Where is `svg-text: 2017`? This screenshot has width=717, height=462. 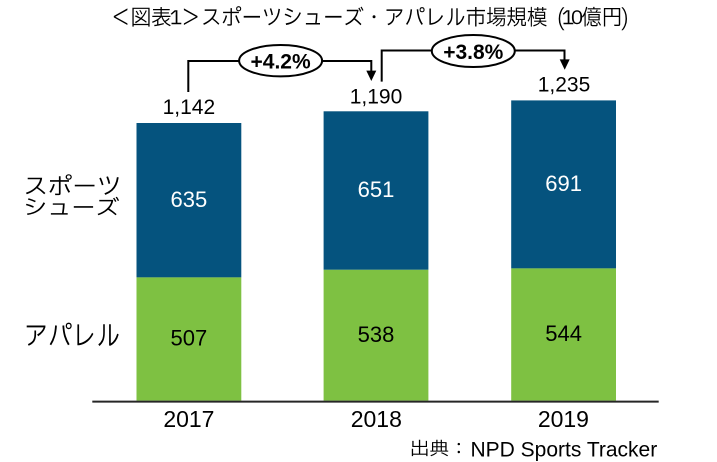
svg-text: 2017 is located at coordinates (188, 419).